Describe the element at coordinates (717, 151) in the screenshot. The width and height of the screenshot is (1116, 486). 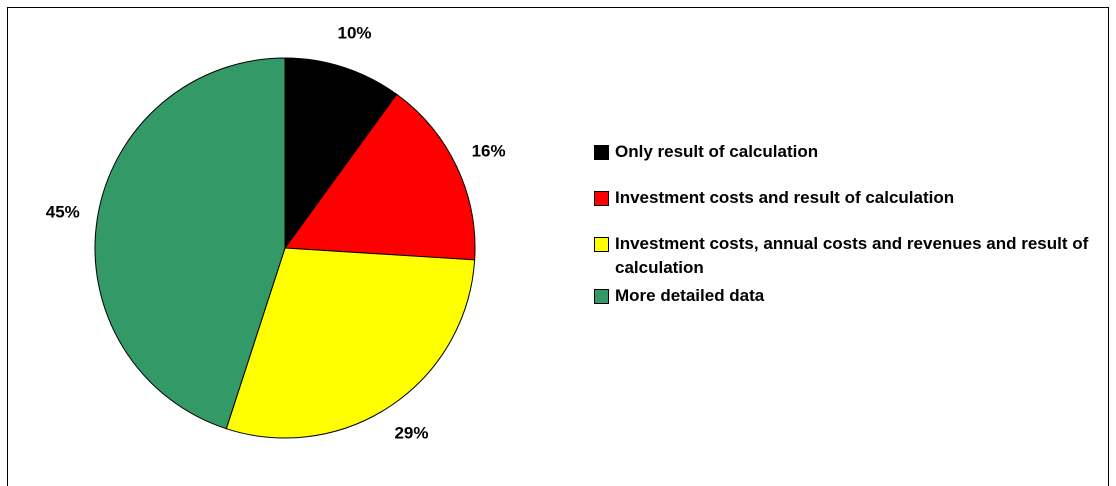
I see `legend-label: Only result of calculation` at that location.